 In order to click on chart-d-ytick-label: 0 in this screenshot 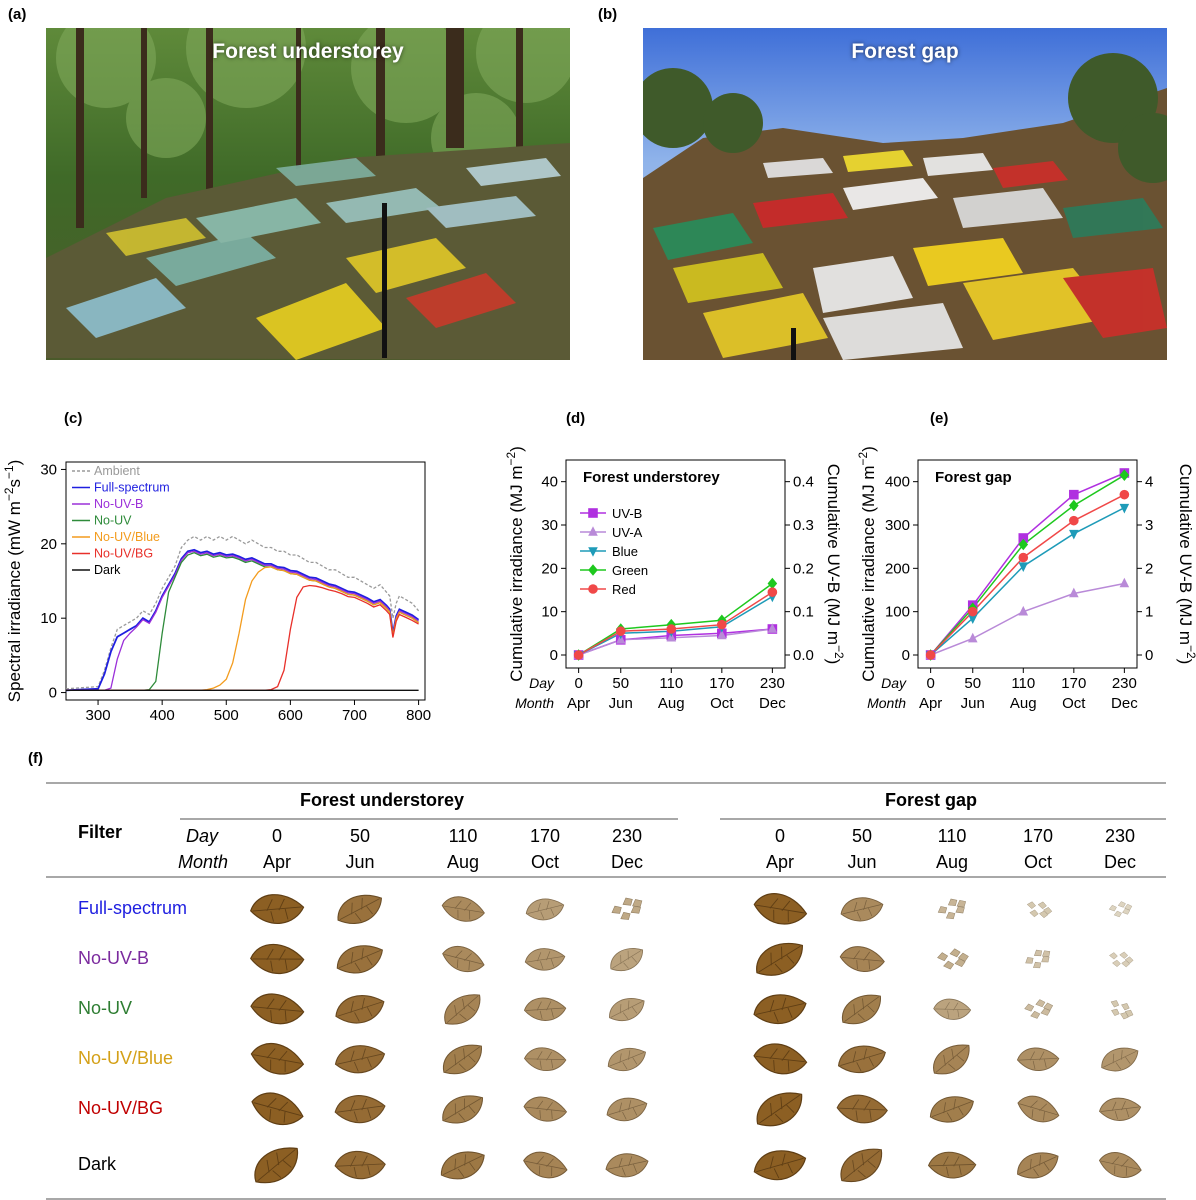, I will do `click(554, 655)`.